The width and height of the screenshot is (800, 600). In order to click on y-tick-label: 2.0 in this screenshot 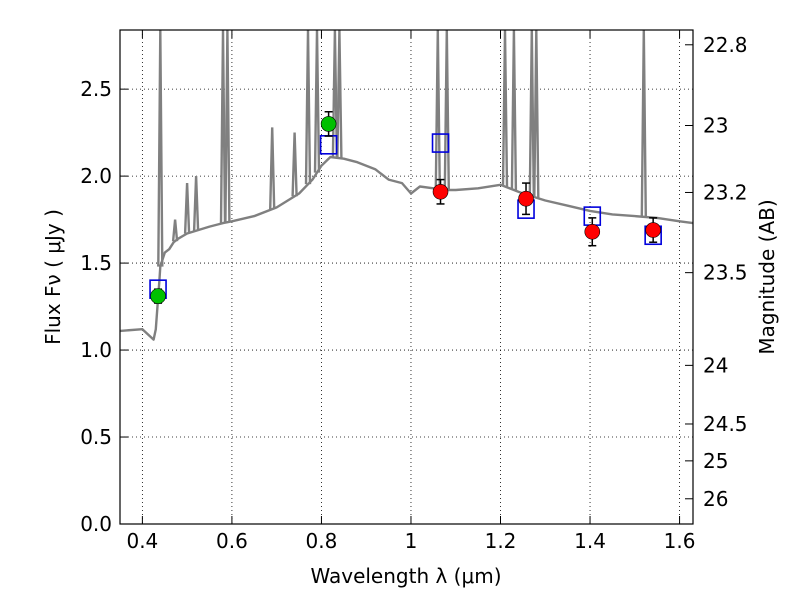, I will do `click(96, 176)`.